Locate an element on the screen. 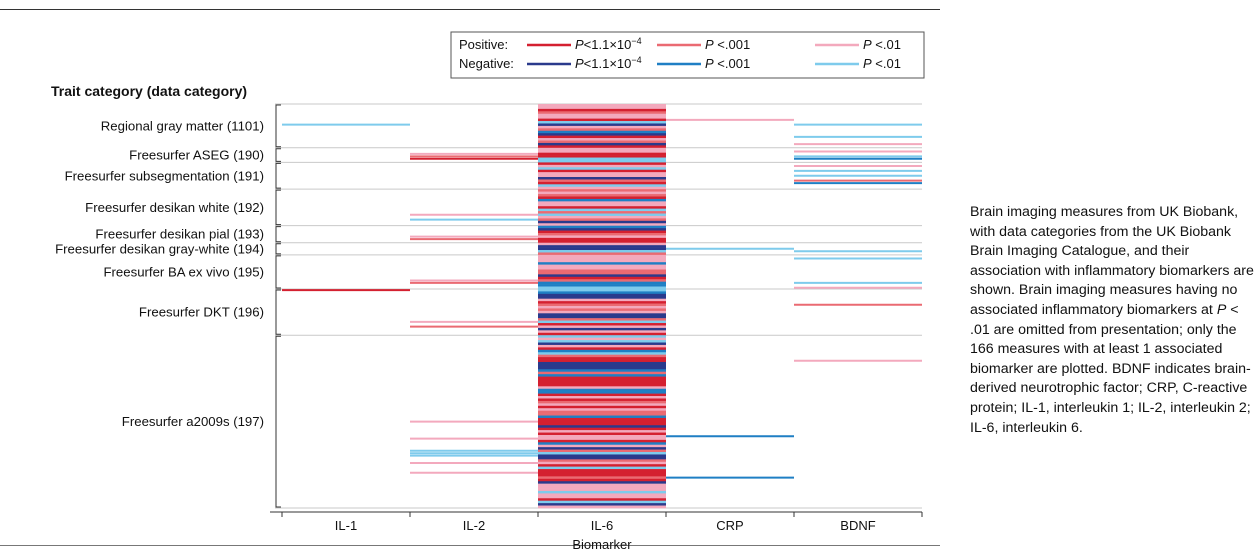 This screenshot has height=552, width=1257. group-label: Freesurfer desikan white (192) is located at coordinates (174, 207).